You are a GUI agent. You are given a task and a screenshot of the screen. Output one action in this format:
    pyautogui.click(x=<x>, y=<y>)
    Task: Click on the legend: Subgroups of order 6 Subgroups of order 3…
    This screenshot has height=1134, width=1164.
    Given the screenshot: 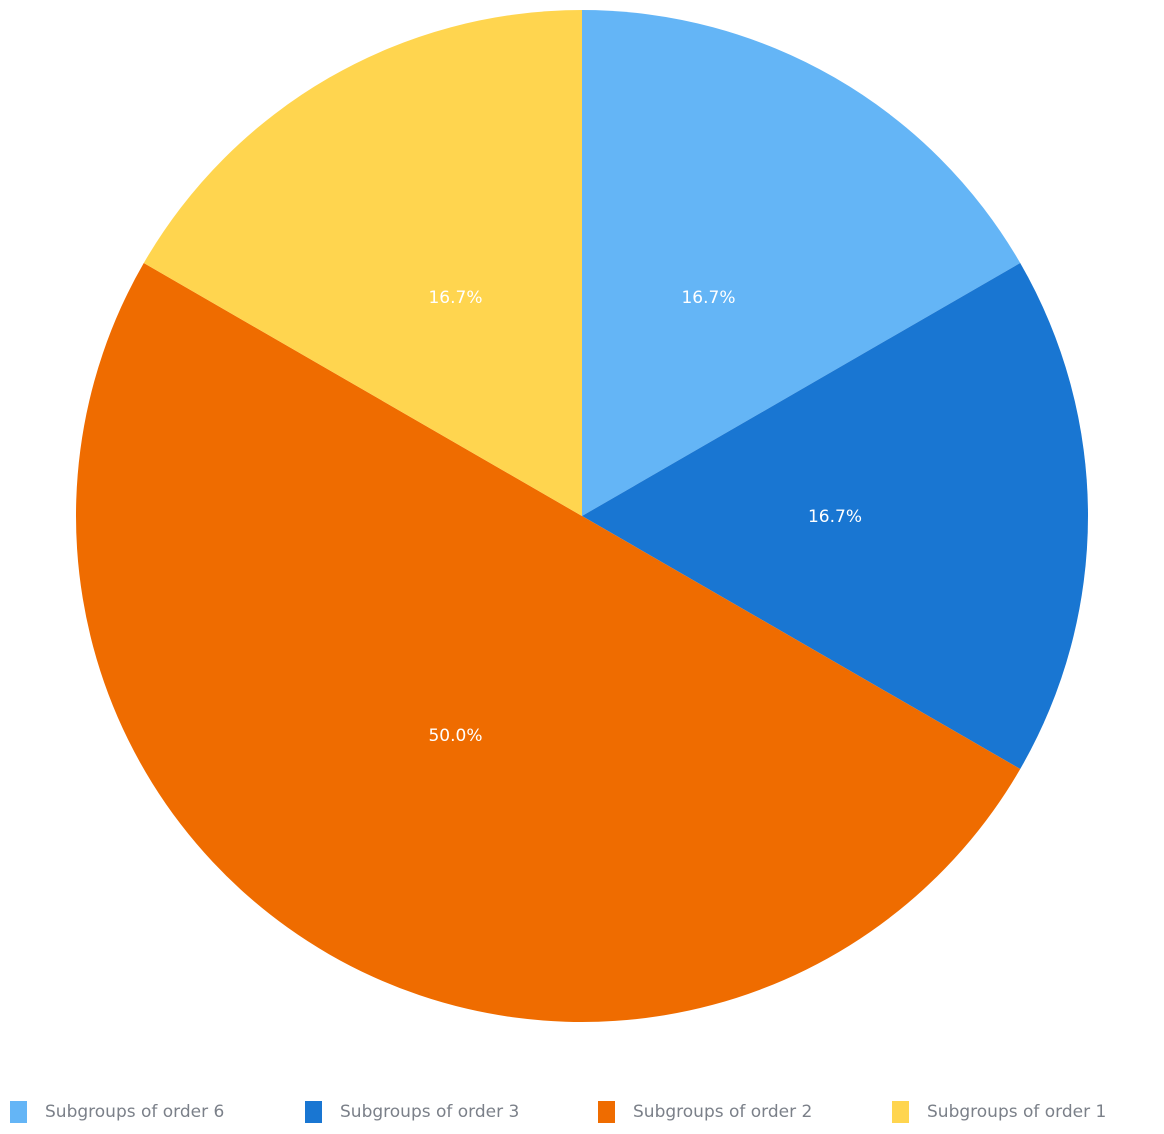 What is the action you would take?
    pyautogui.click(x=582, y=1112)
    